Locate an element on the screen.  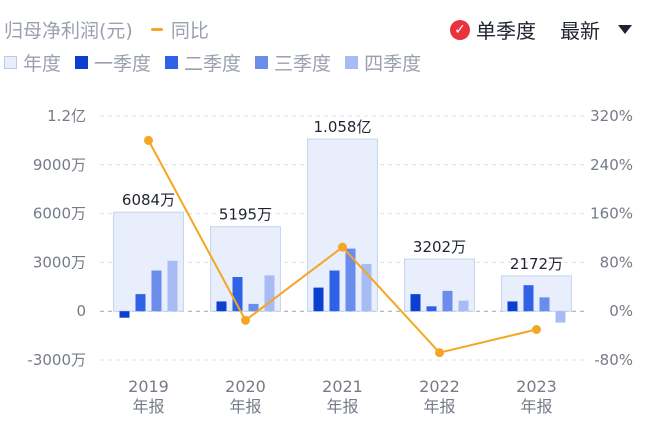
y-right-tick-label: 160% is located at coordinates (611, 214).